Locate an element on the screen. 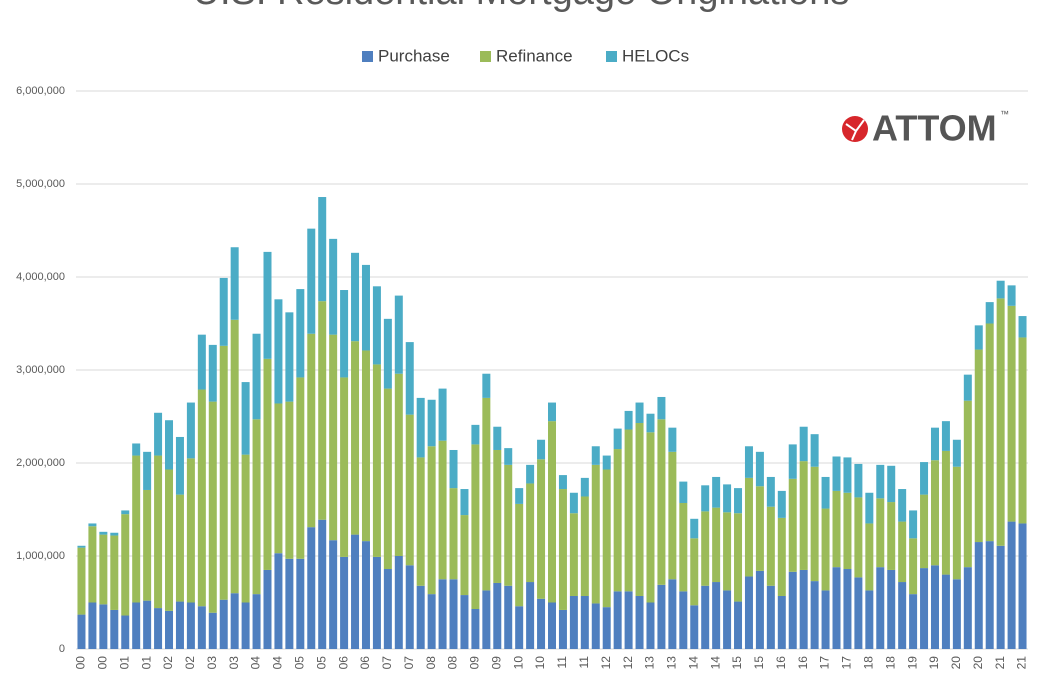 The width and height of the screenshot is (1043, 675). x-tick-label: 12 is located at coordinates (606, 663).